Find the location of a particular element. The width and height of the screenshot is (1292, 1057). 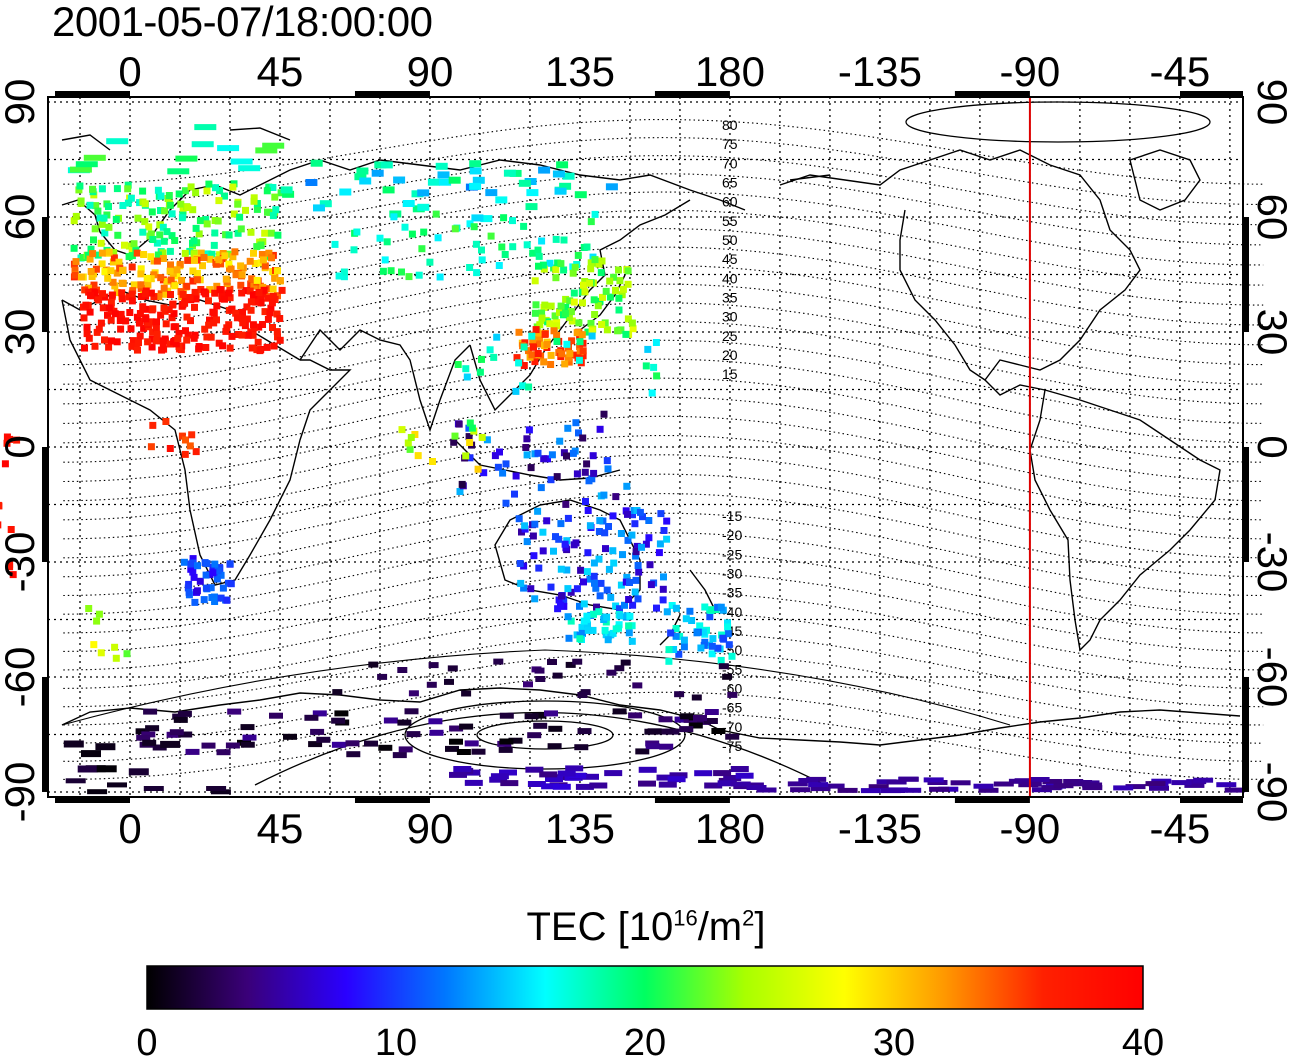

top-lon-tick-label: -90 is located at coordinates (1030, 71).